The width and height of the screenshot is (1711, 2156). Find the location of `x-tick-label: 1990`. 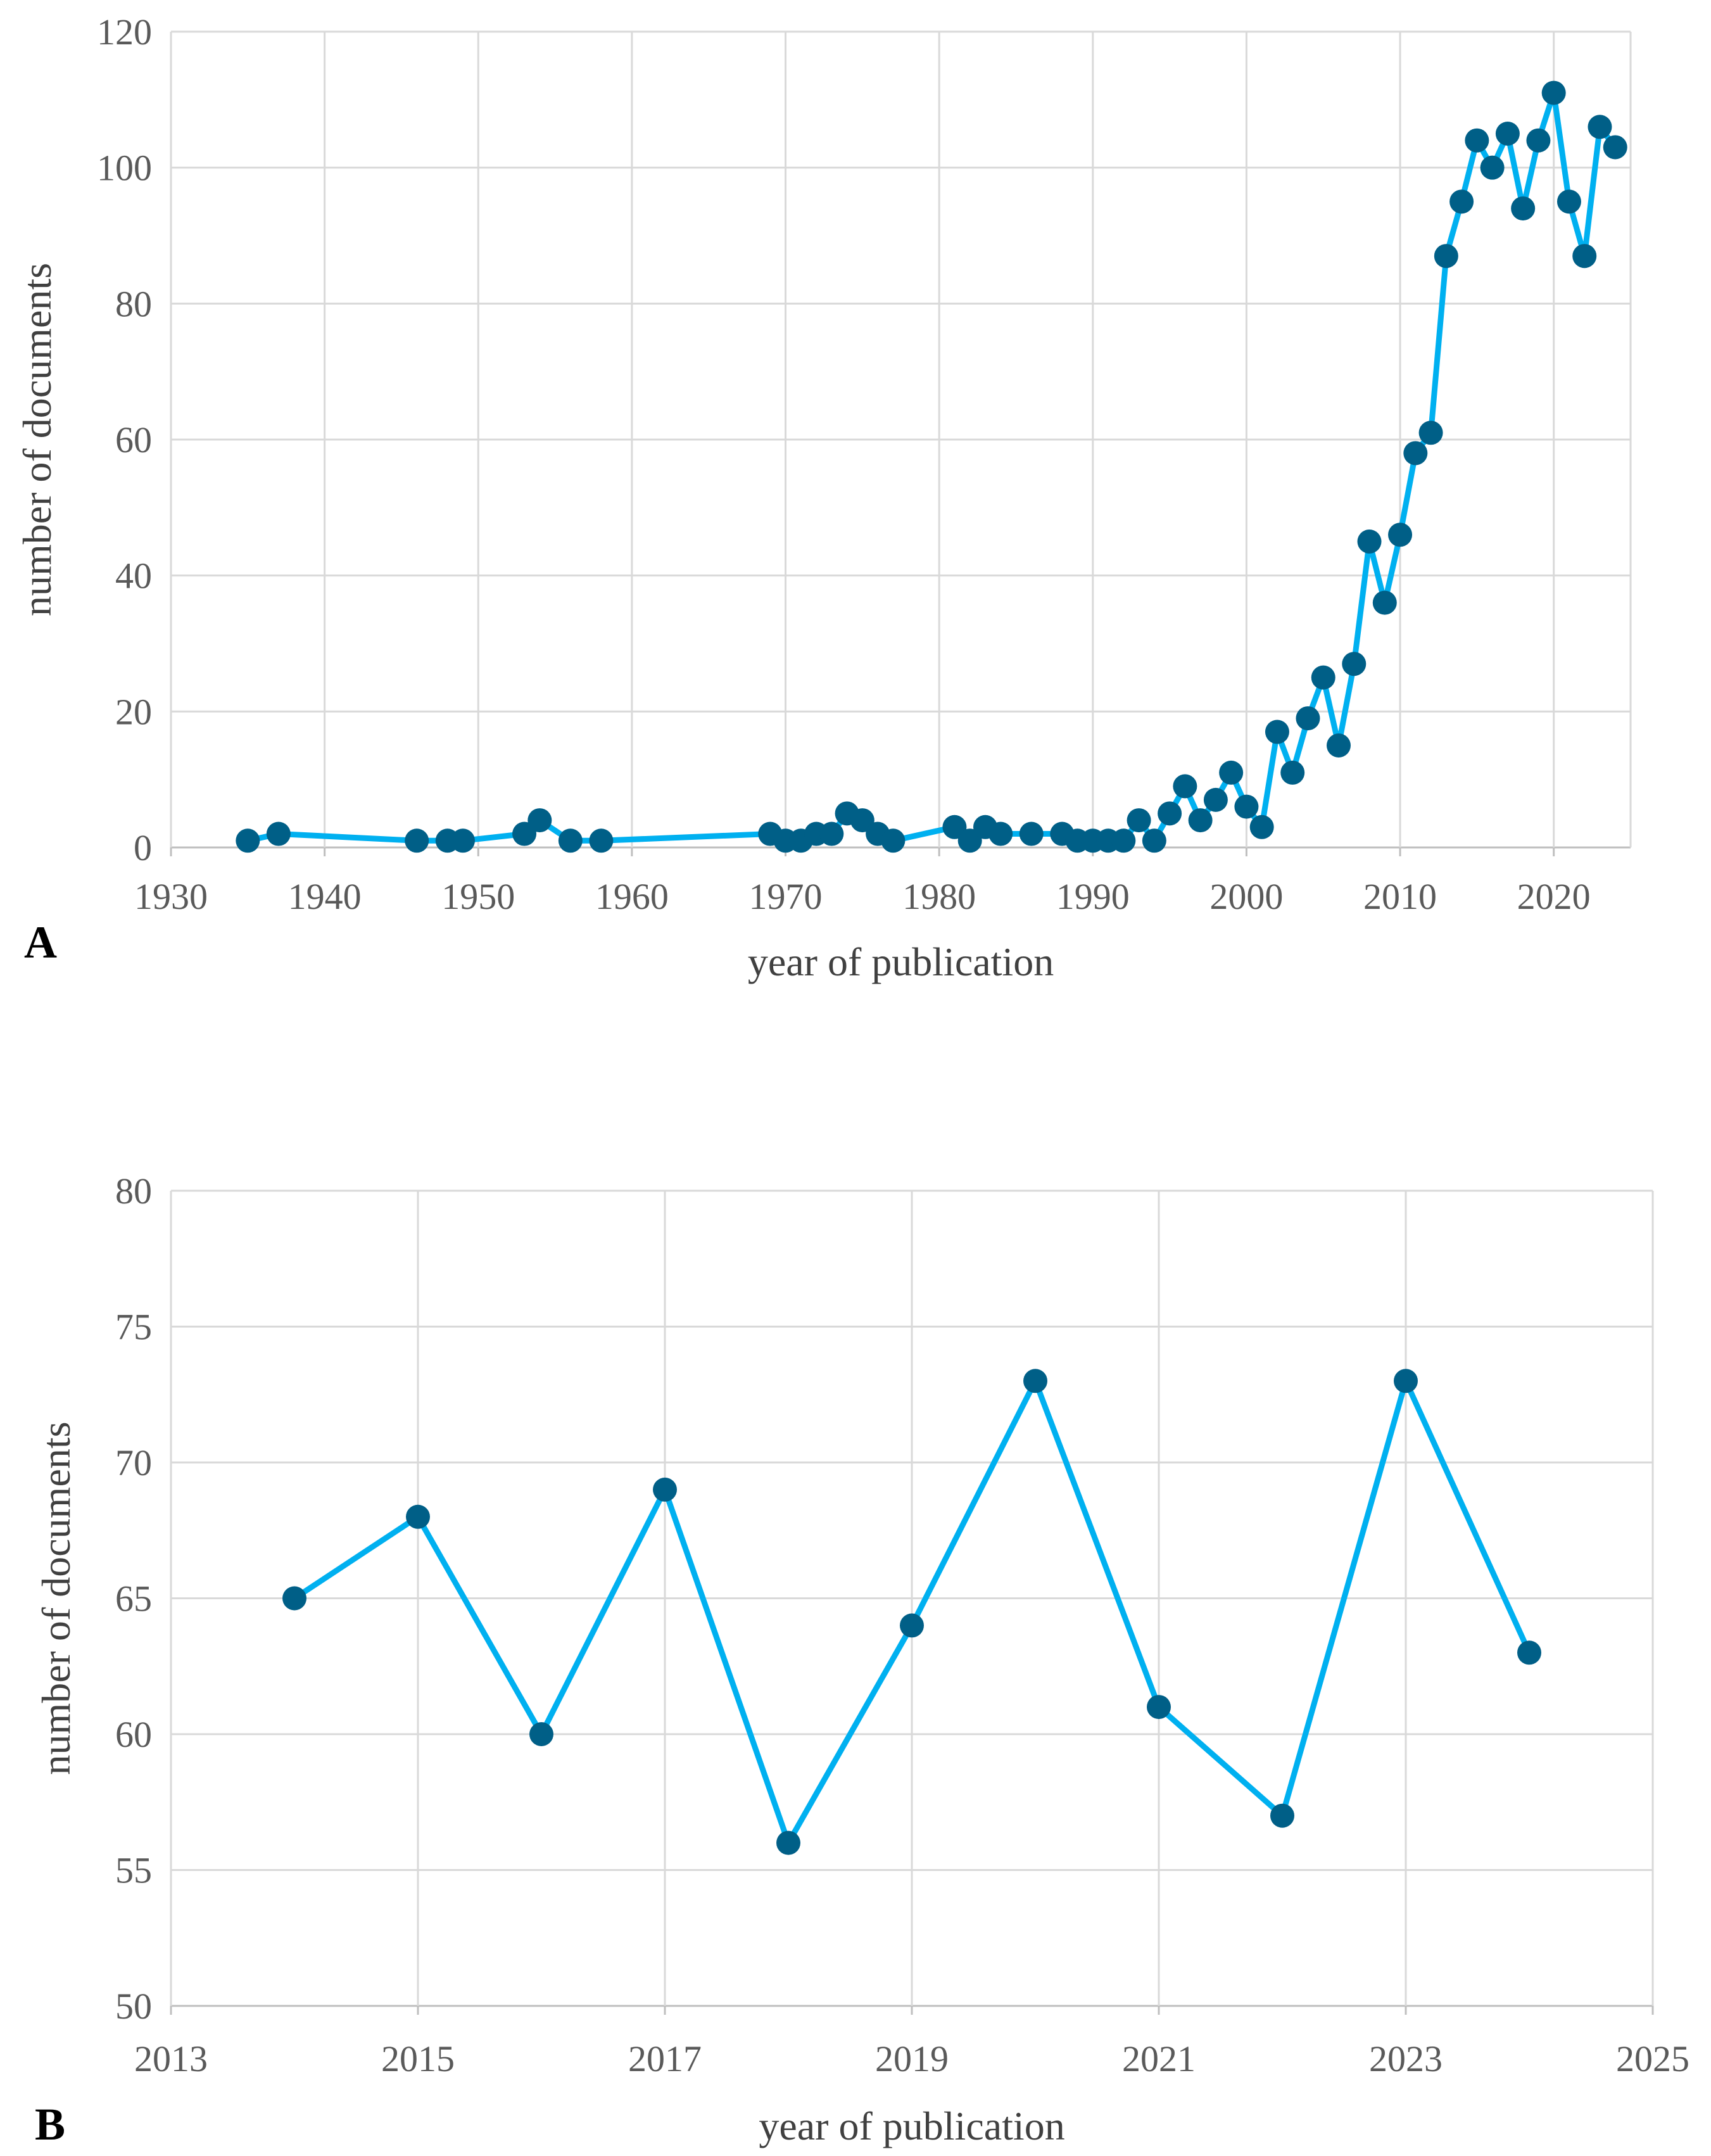

x-tick-label: 1990 is located at coordinates (1093, 896).